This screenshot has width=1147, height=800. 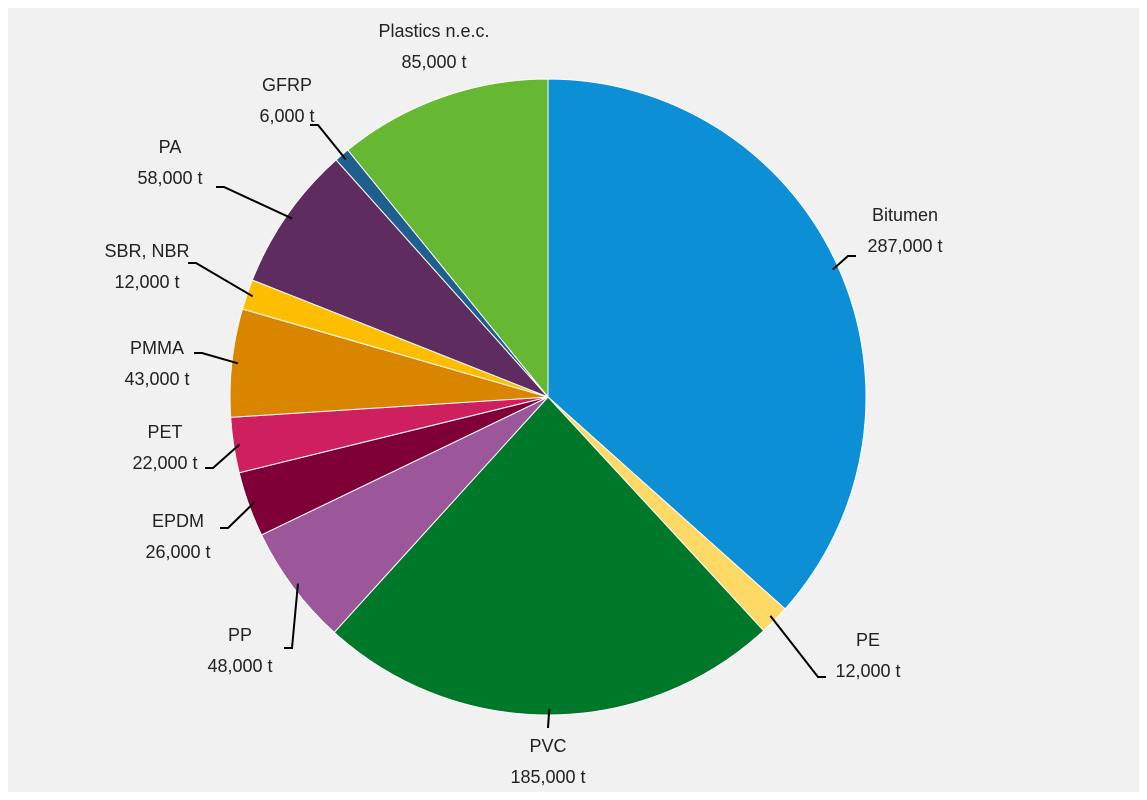 What do you see at coordinates (547, 746) in the screenshot?
I see `slice-name: PVC` at bounding box center [547, 746].